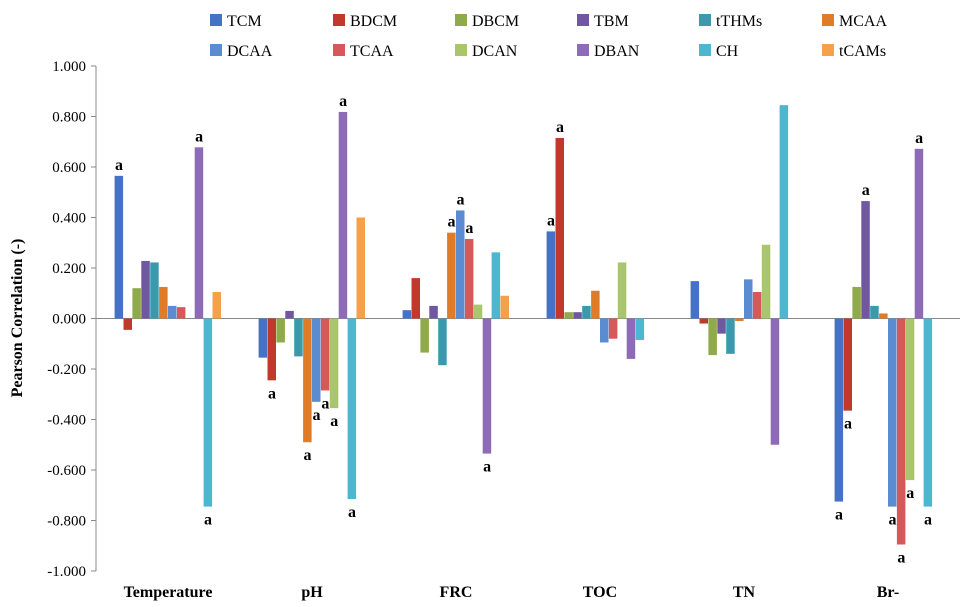 Image resolution: width=967 pixels, height=607 pixels. What do you see at coordinates (69, 118) in the screenshot?
I see `y-tick-label: 0.800` at bounding box center [69, 118].